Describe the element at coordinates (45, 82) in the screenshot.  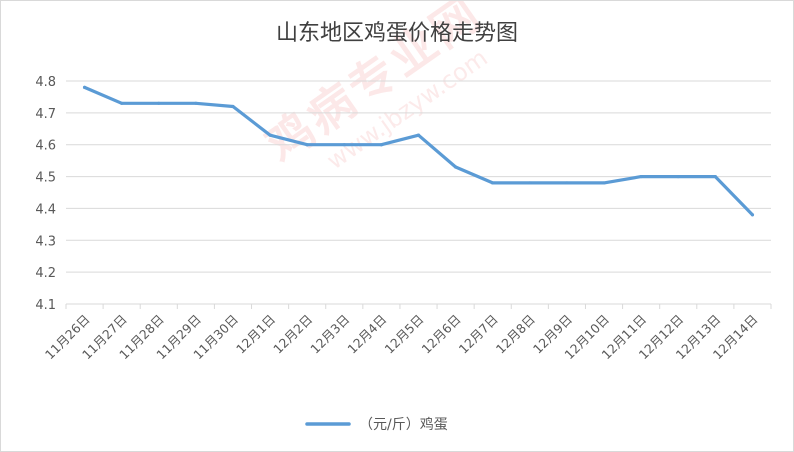
I see `y-tick-label: 4.8` at that location.